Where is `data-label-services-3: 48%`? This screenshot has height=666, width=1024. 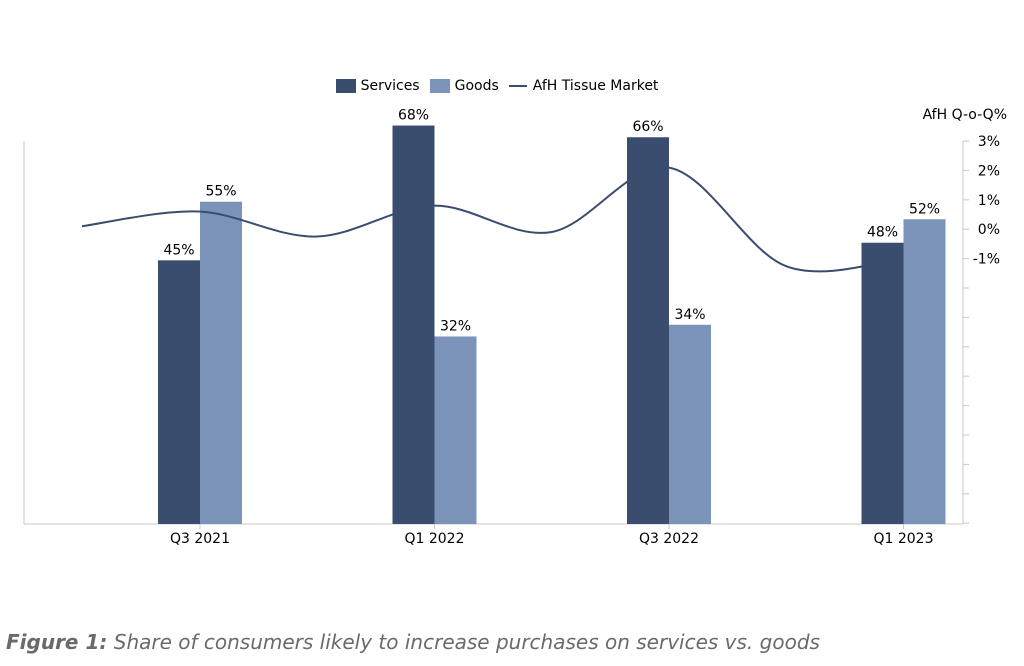 data-label-services-3: 48% is located at coordinates (882, 233).